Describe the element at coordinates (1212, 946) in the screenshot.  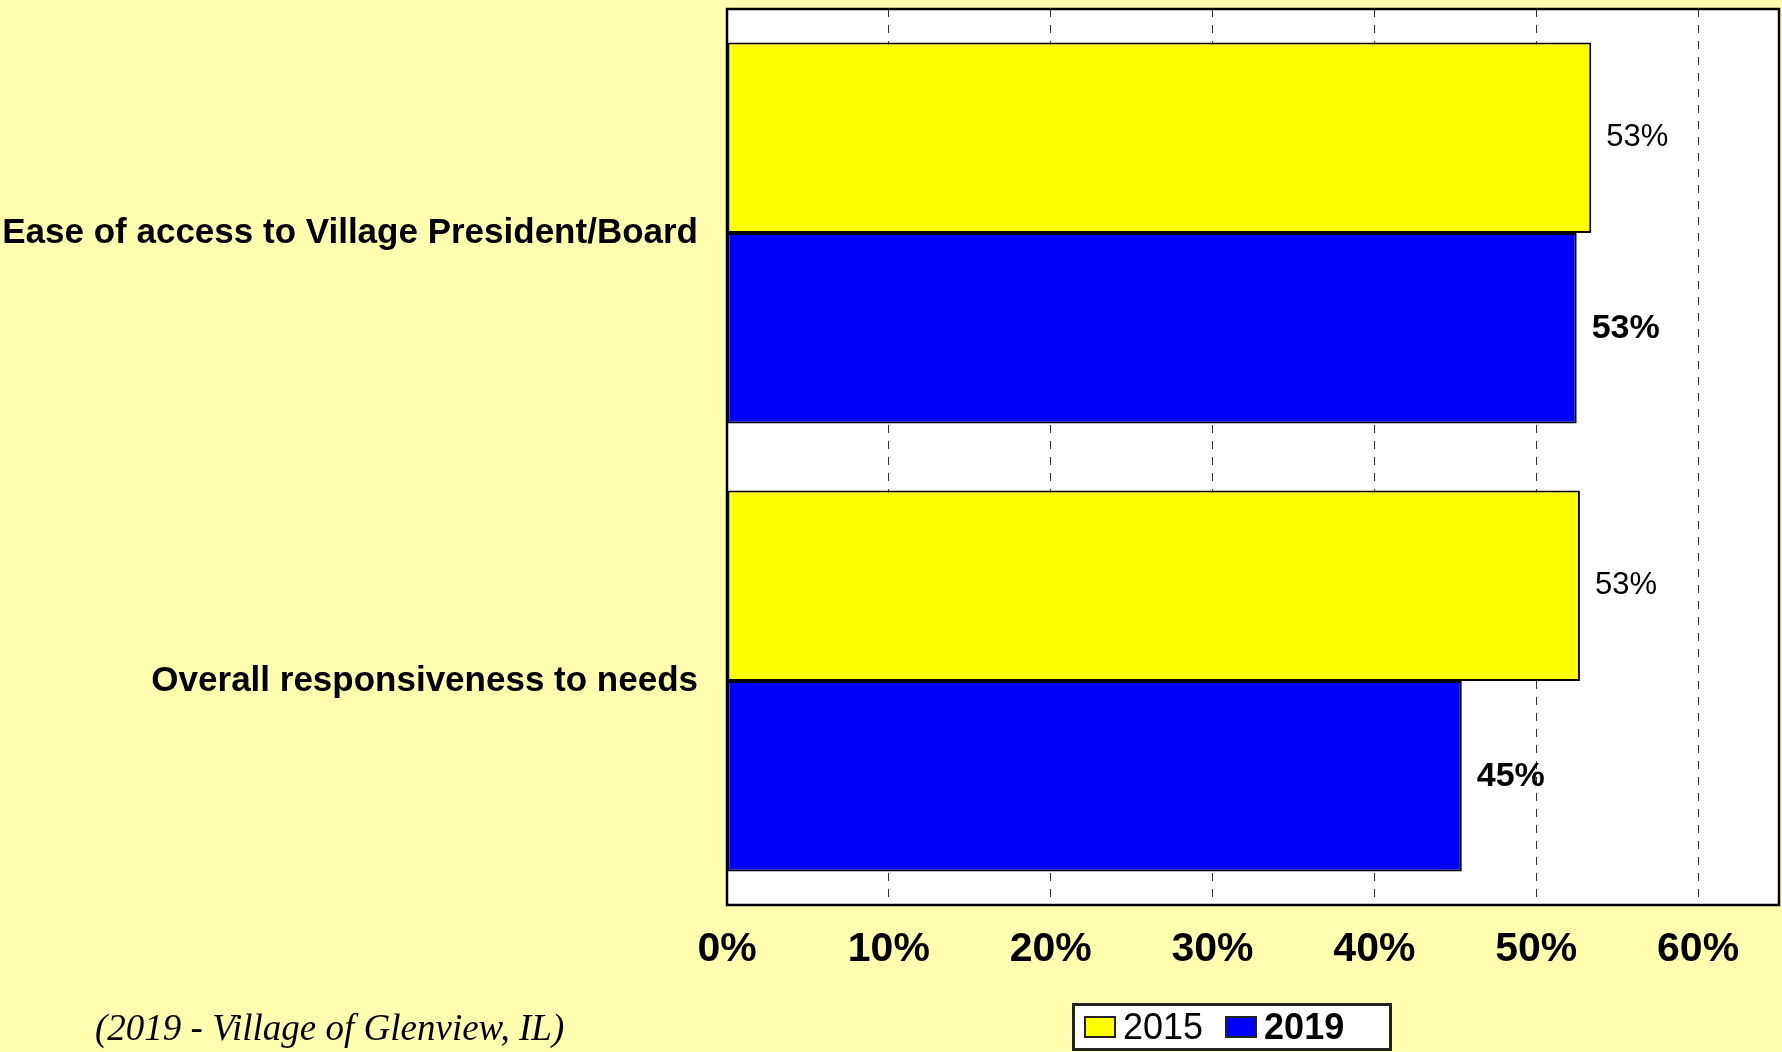
I see `x-tick-label: 30%` at that location.